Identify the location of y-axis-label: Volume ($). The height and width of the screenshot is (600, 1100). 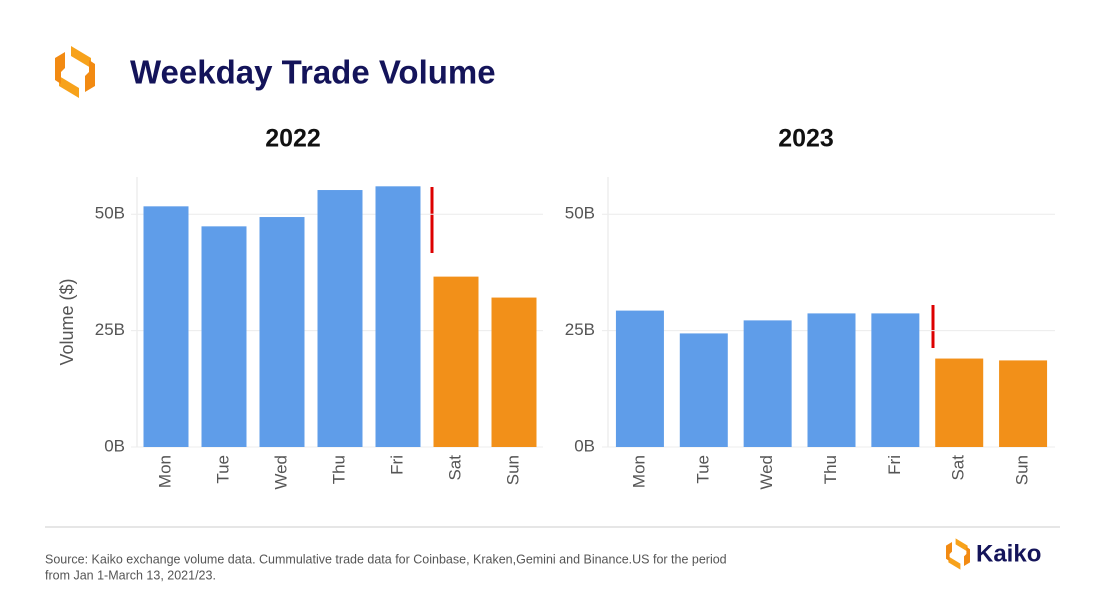
(67, 321).